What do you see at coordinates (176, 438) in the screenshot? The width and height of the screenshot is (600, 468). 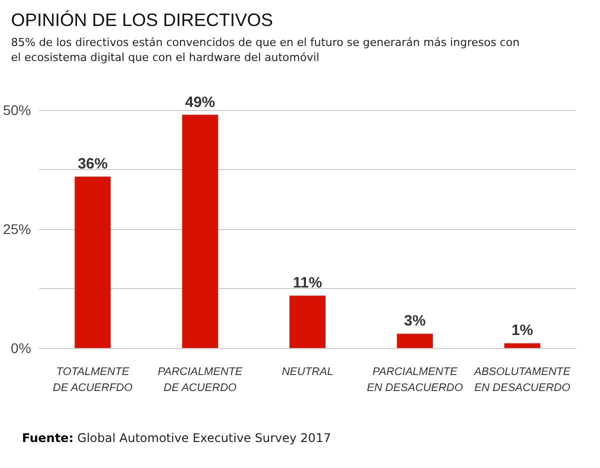 I see `source-note: Fuente: Global Automotive Executive Survey 2017` at bounding box center [176, 438].